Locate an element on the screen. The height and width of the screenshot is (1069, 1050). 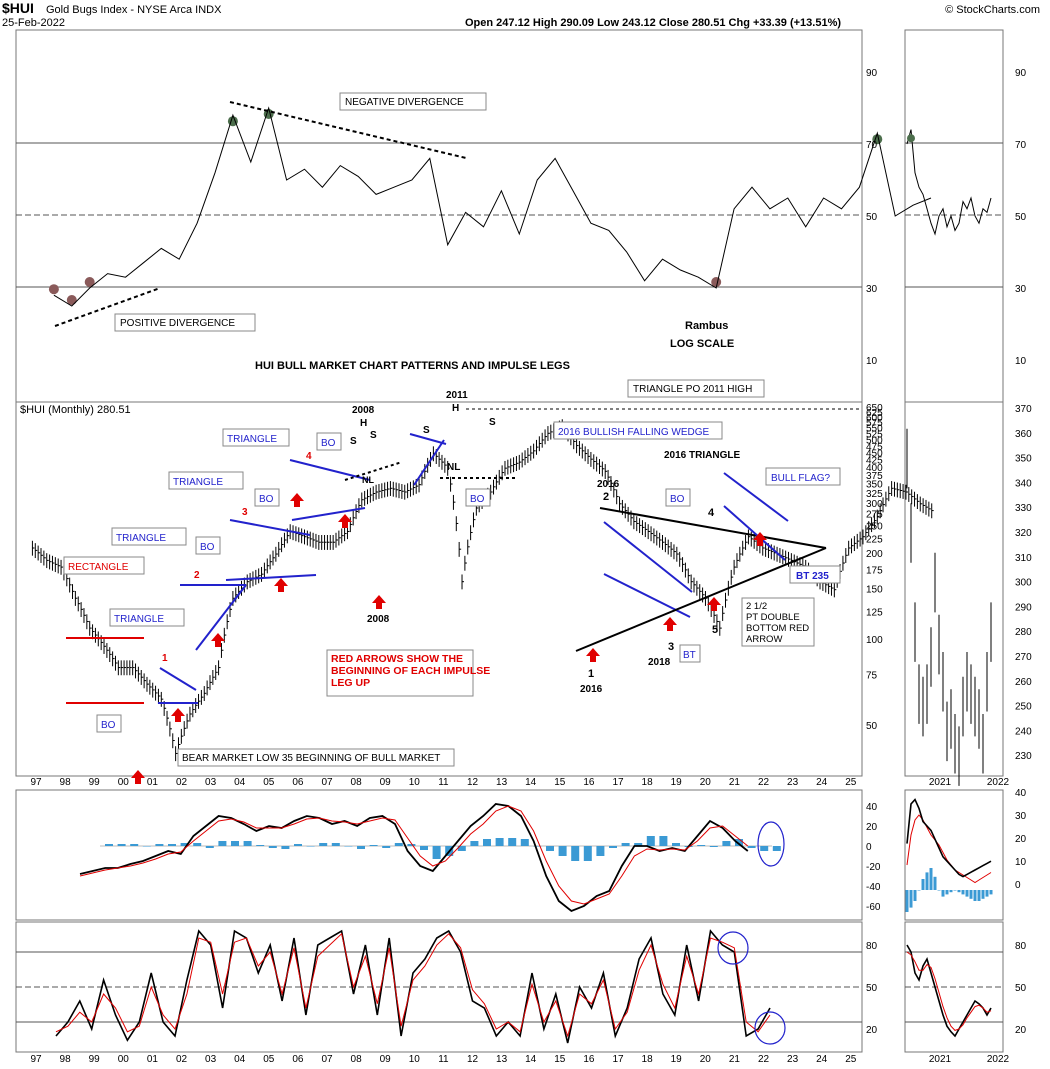
price-y-tick: 500 is located at coordinates (874, 441).